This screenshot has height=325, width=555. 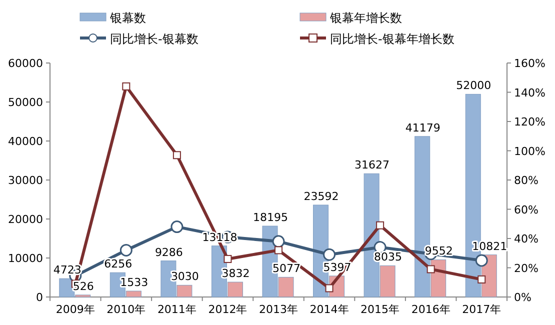 What do you see at coordinates (278, 309) in the screenshot?
I see `x-tick-label: 2013年` at bounding box center [278, 309].